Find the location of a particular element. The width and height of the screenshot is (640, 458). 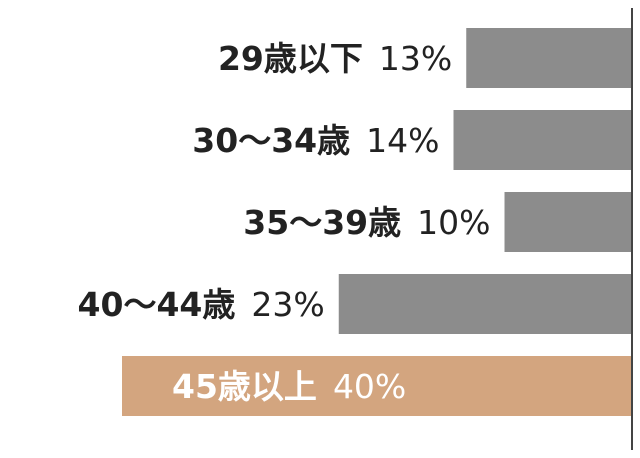

category-label-4: 45歳以上 is located at coordinates (244, 386).